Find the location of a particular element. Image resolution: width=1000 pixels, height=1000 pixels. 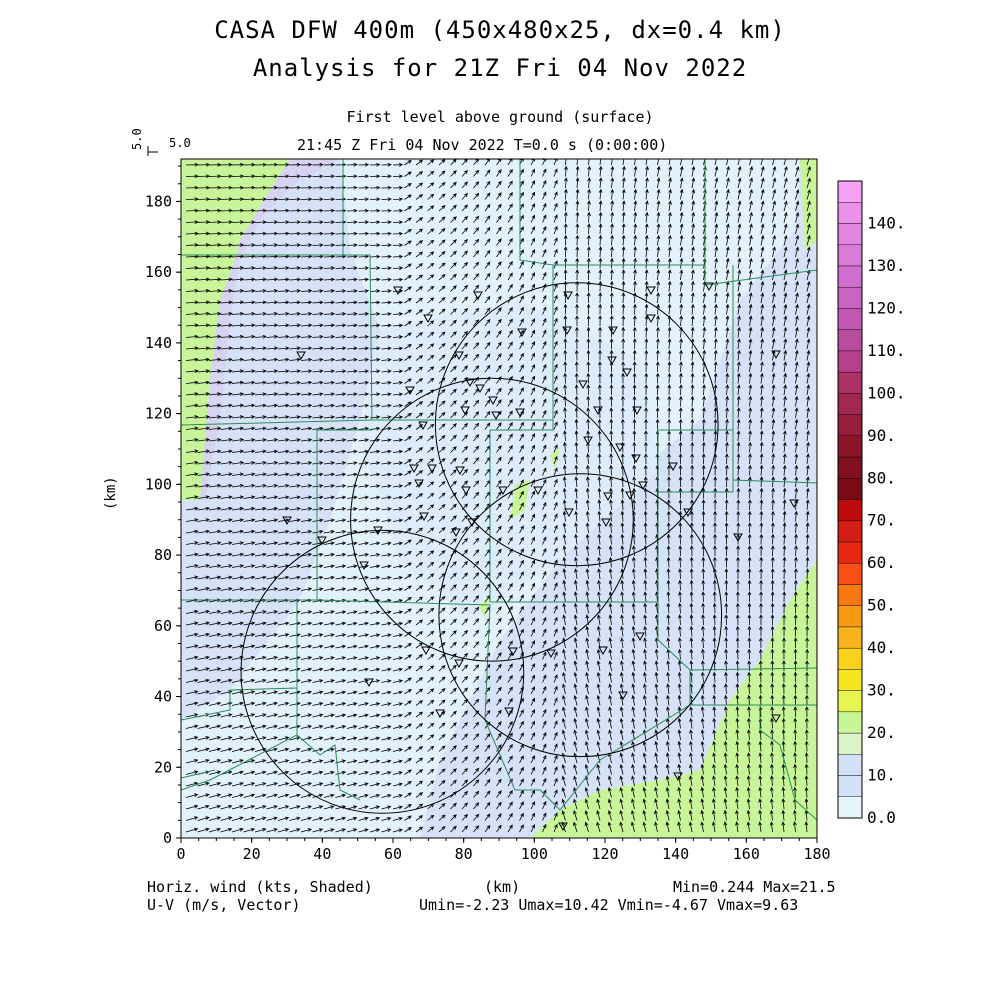

x-axis: 0 20 40 60 80 100 120 140 160 180 is located at coordinates (503, 850).